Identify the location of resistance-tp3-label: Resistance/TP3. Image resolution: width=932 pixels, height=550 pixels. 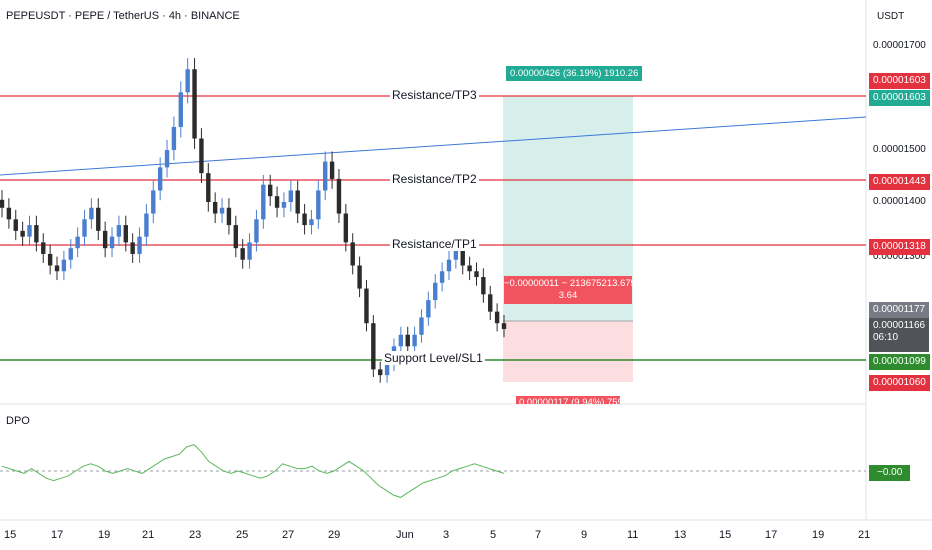
(434, 95).